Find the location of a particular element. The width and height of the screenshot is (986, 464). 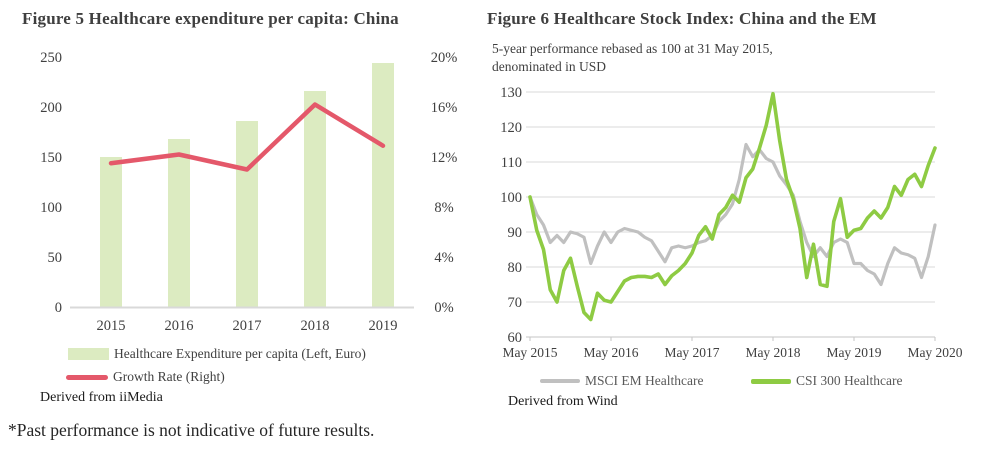

figure5-legend-line: Growth Rate (Right) is located at coordinates (145, 377).